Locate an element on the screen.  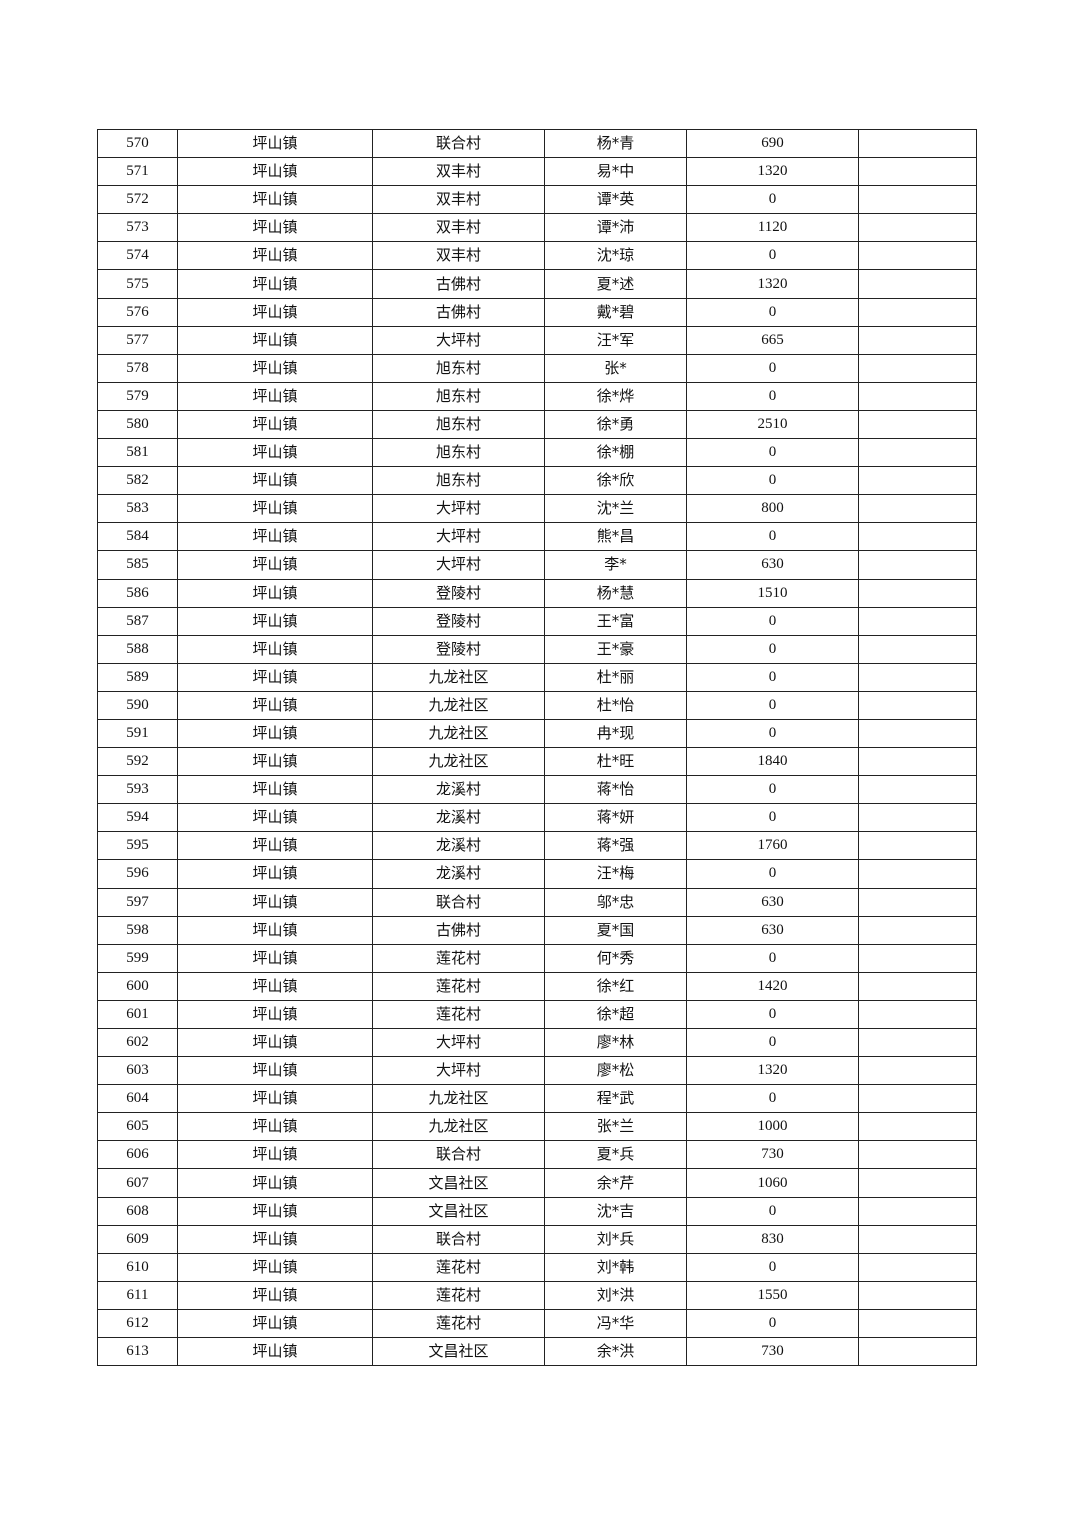
name-cell: 廖*林 is located at coordinates (615, 1042).